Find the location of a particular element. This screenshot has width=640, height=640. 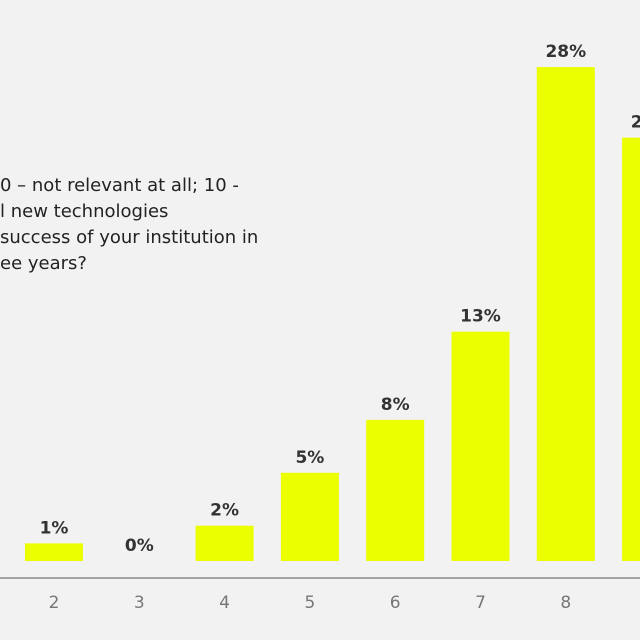

question-line: l new technologies is located at coordinates (84, 211).